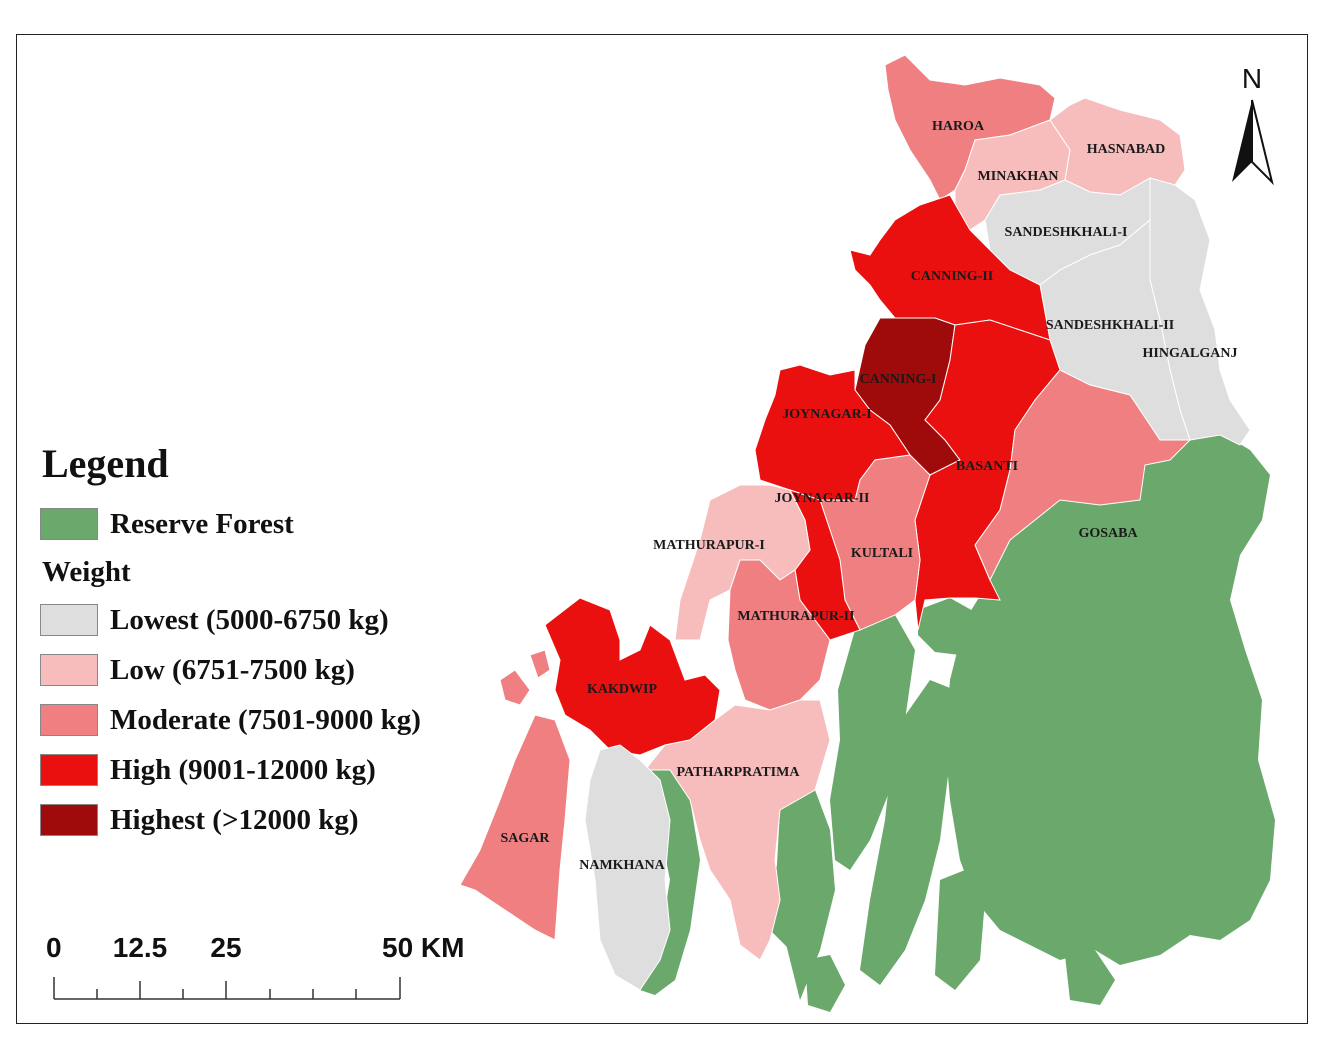 This screenshot has height=1046, width=1331. I want to click on legend-label: Reserve Forest, so click(202, 523).